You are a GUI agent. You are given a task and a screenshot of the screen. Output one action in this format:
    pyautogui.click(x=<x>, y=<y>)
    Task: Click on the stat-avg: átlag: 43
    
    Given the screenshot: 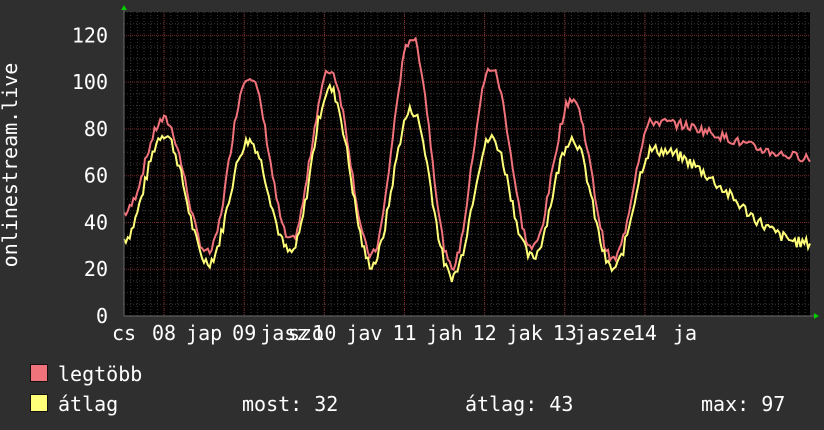 What is the action you would take?
    pyautogui.click(x=519, y=404)
    